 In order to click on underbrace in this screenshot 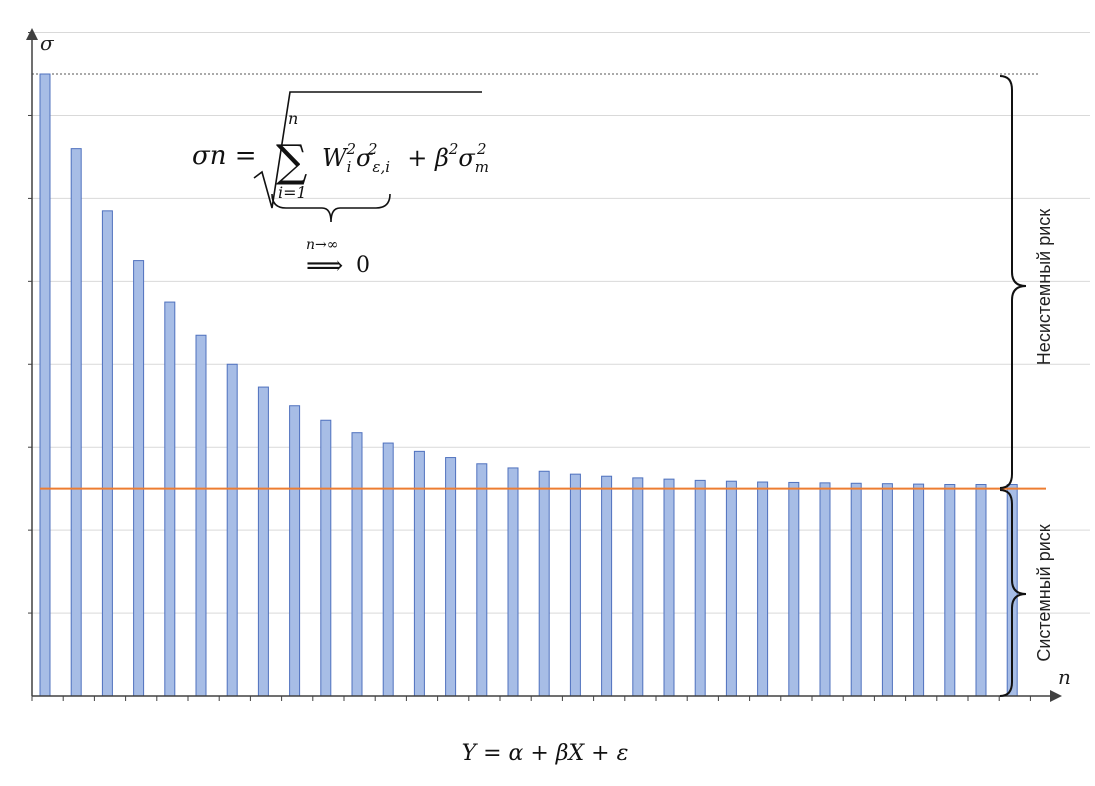, I will do `click(331, 208)`.